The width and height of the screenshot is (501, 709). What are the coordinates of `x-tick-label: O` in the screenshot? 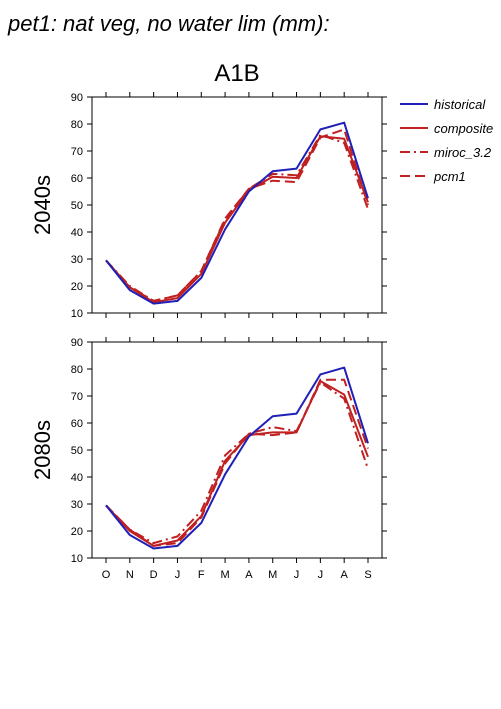 It's located at (106, 575).